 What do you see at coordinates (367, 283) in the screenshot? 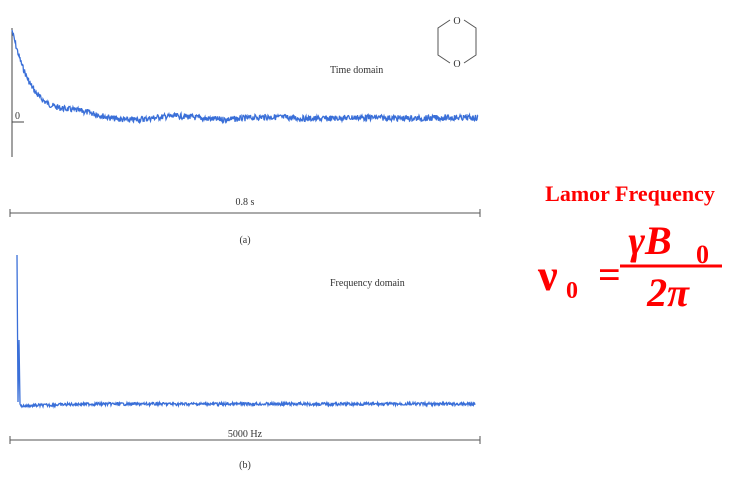
I see `panel-label: Frequency domain` at bounding box center [367, 283].